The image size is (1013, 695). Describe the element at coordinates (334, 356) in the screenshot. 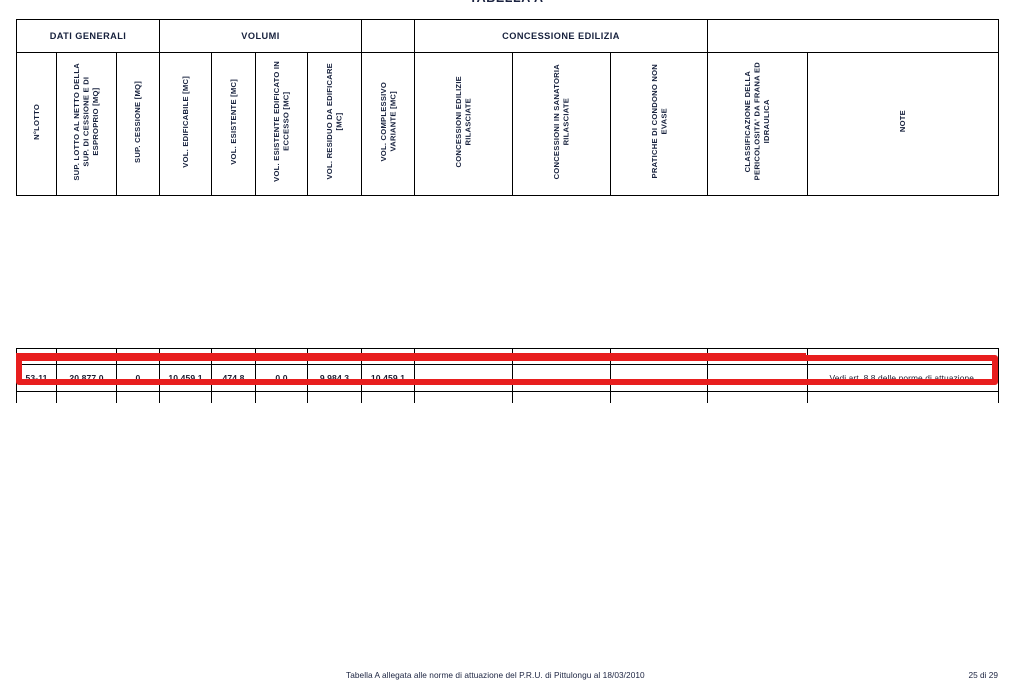

I see `cell-occluded-vol-residuo` at that location.